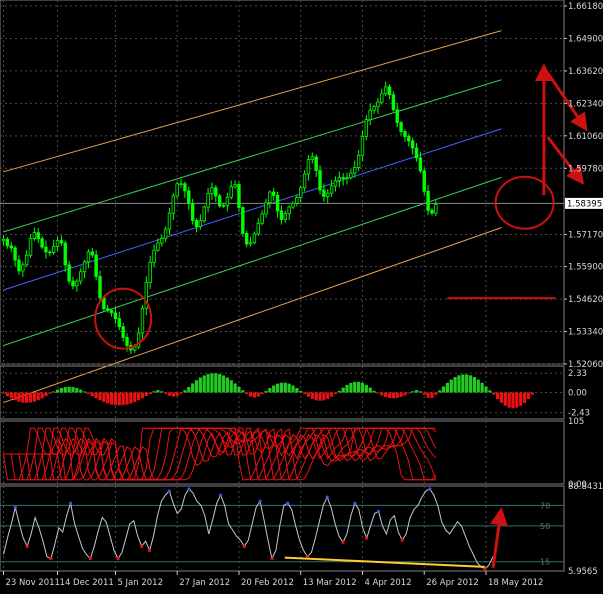 The image size is (603, 594). I want to click on histogram-axis: 2.33 0.00 -2.43, so click(579, 393).